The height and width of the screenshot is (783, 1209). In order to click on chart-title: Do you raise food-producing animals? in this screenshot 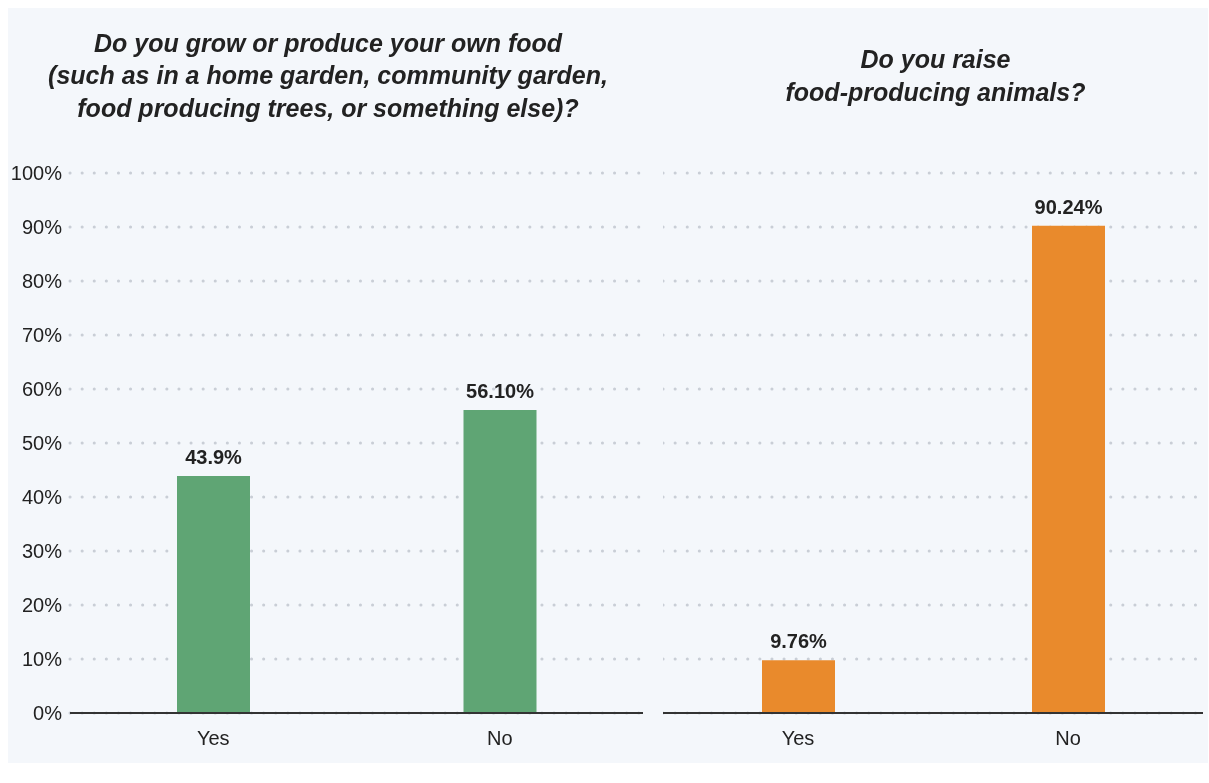, I will do `click(935, 76)`.